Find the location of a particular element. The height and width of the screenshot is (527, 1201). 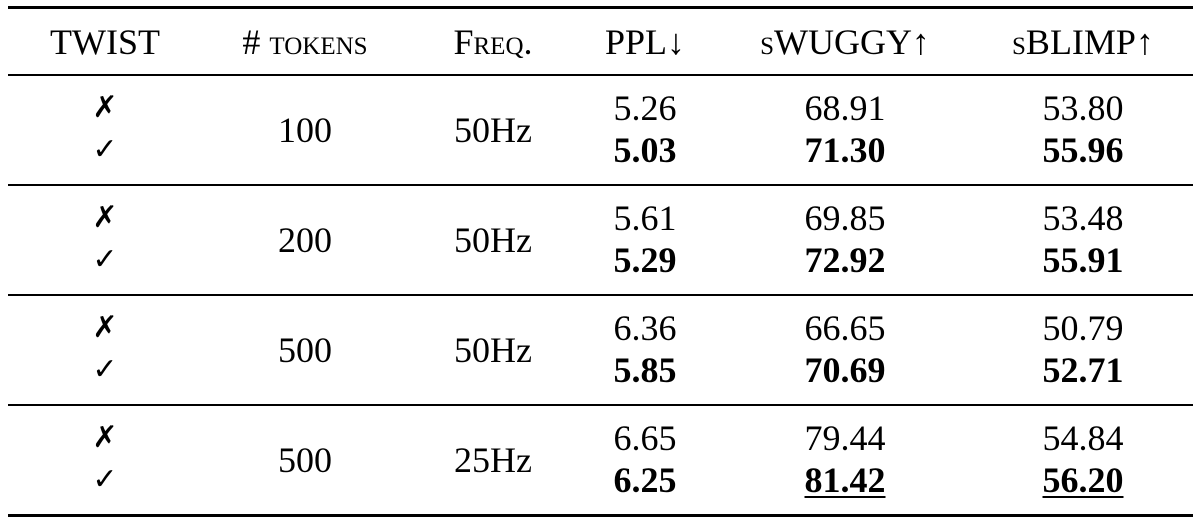

ppl-cell: 5.85 is located at coordinates (645, 370).